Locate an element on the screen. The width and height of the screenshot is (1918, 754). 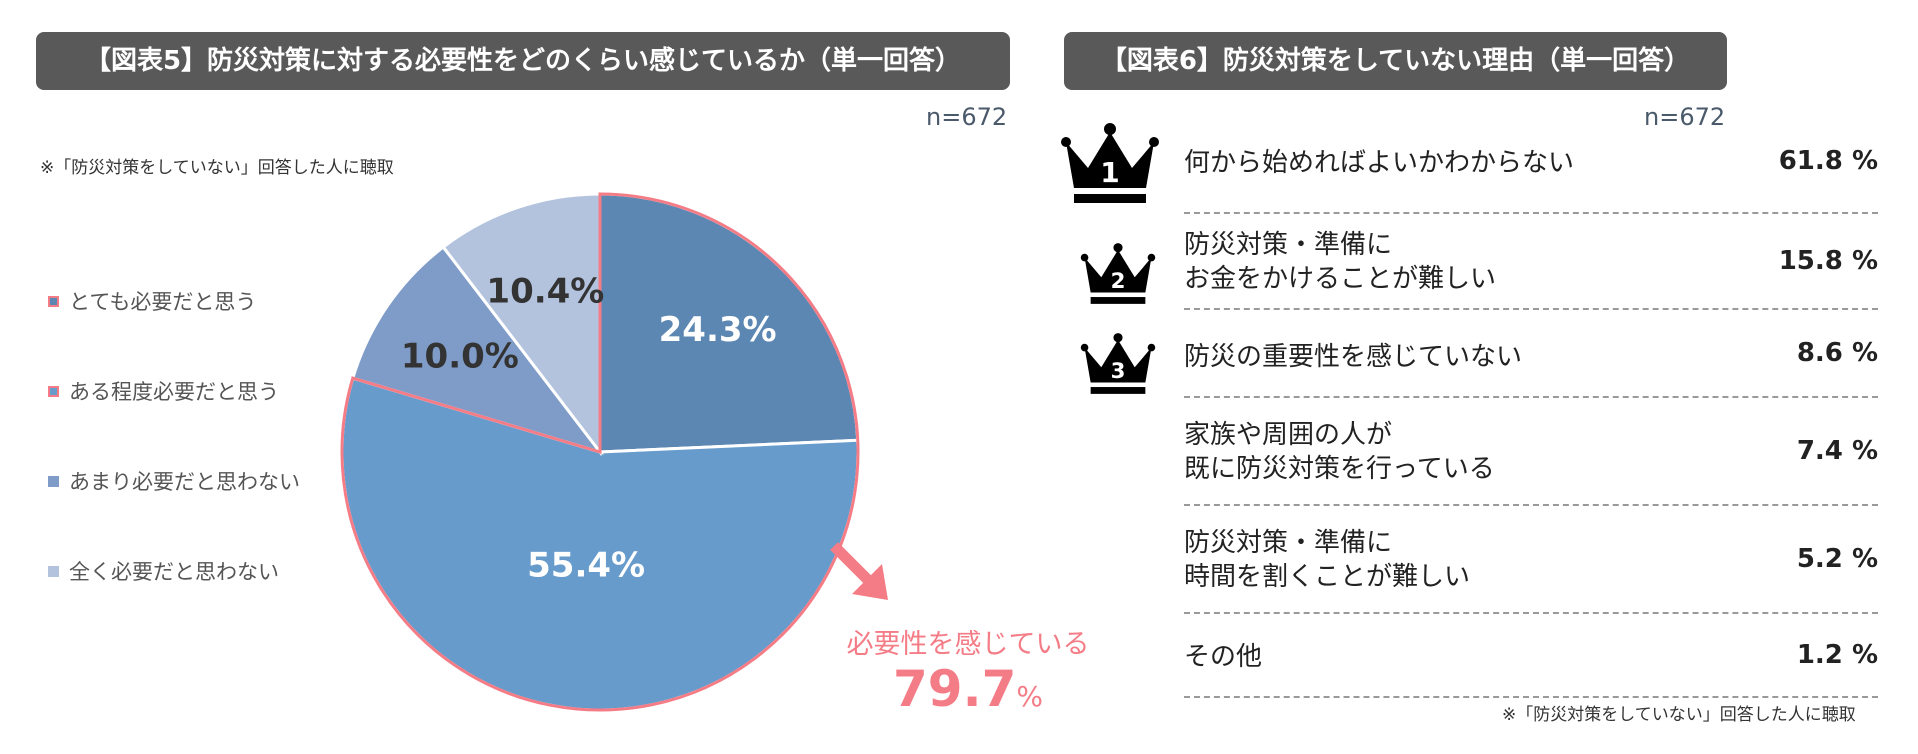
crown-rank-3-icon: 3 is located at coordinates (1118, 363).